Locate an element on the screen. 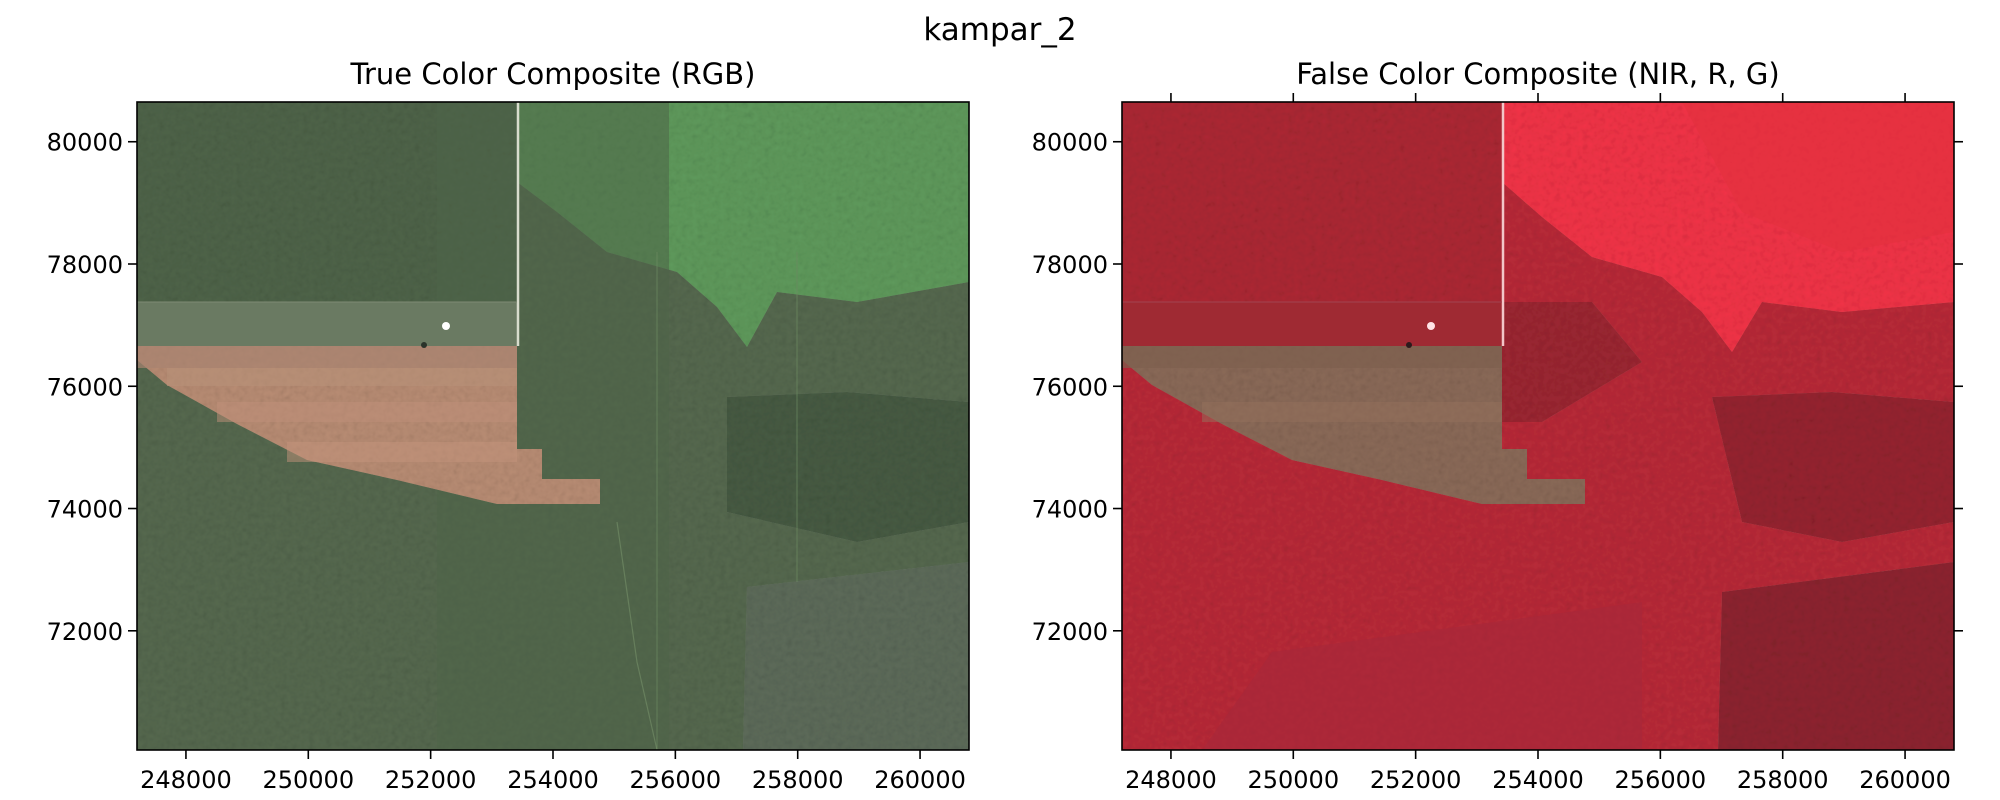 The width and height of the screenshot is (2000, 800). y-axis: 80000 78000 76000 74000 72000 is located at coordinates (92, 387).